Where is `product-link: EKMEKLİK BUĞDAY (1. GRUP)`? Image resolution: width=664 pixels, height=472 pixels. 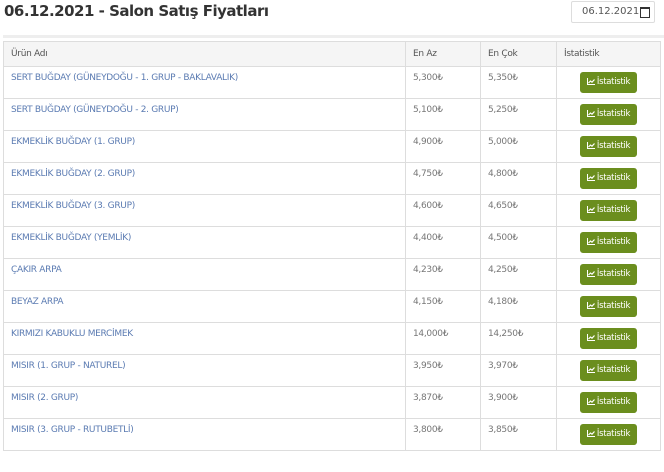 product-link: EKMEKLİK BUĞDAY (1. GRUP) is located at coordinates (73, 142).